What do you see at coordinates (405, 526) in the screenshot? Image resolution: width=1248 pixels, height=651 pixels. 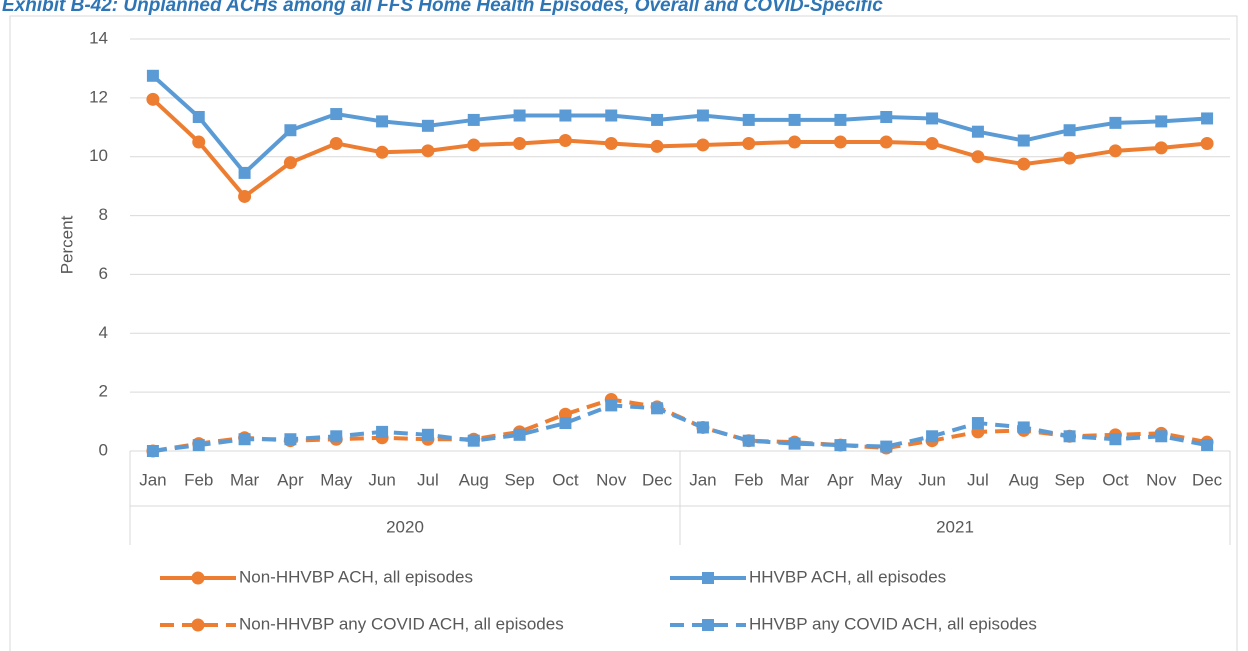 I see `group-label: 2020` at bounding box center [405, 526].